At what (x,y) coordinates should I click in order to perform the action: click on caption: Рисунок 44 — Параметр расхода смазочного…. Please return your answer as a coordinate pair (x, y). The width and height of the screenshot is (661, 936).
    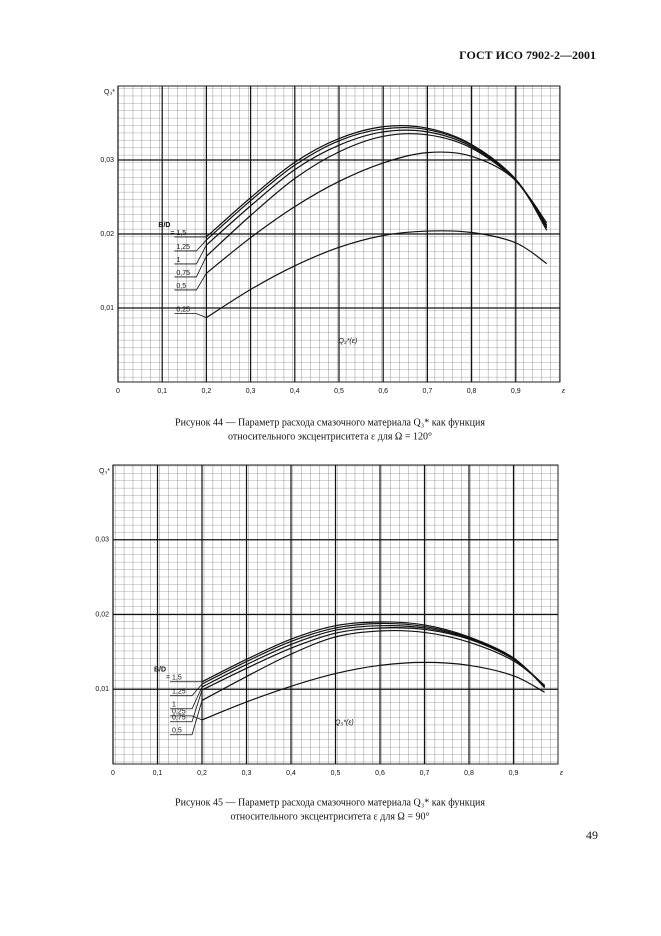
    Looking at the image, I should click on (330, 422).